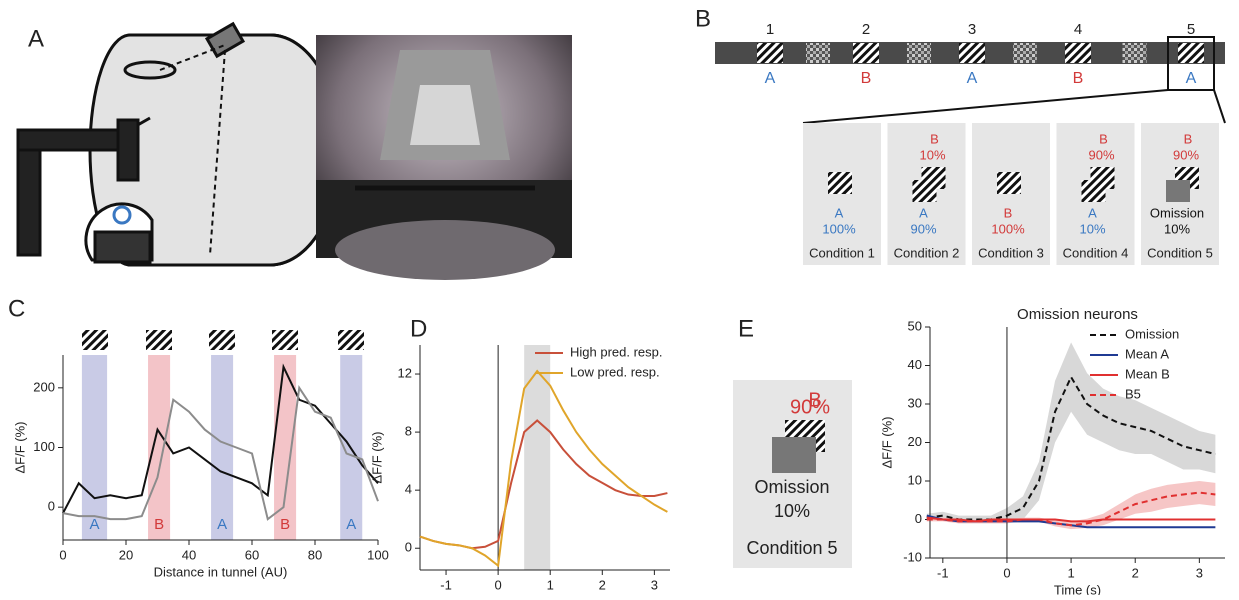 The image size is (1239, 600). I want to click on chart-title: Omission neurons, so click(1077, 314).